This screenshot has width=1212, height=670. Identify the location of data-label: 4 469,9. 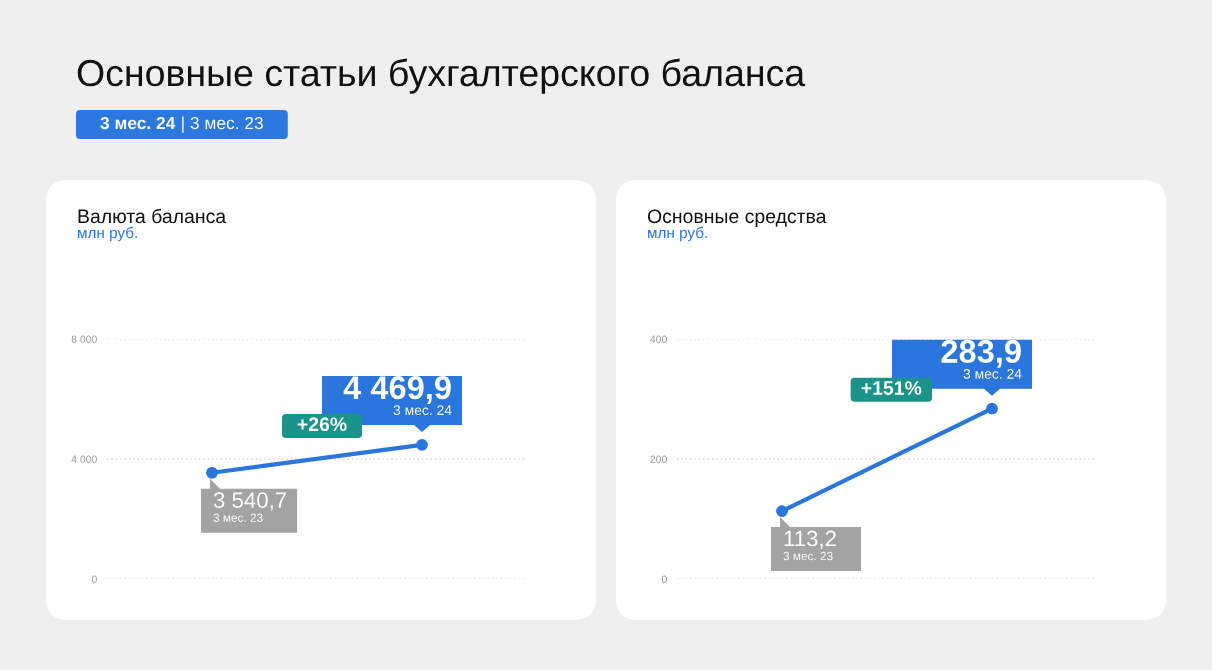
(397, 390).